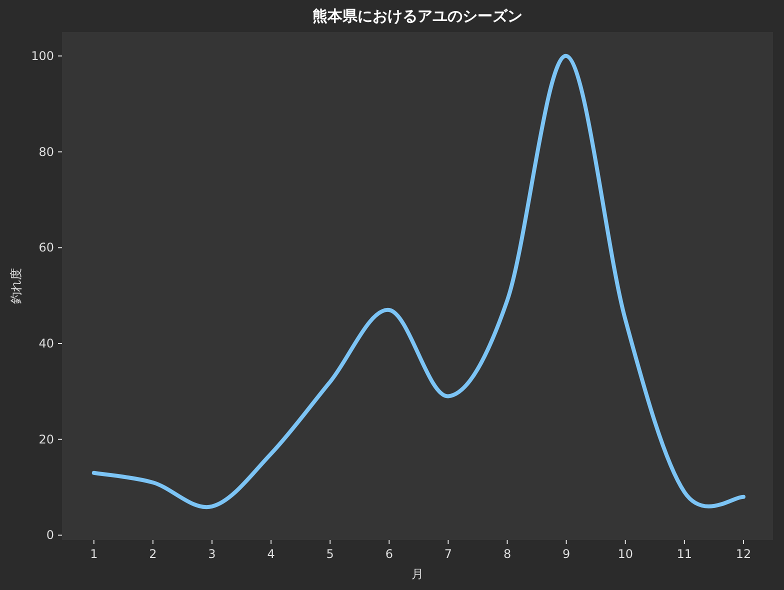 Image resolution: width=784 pixels, height=590 pixels. Describe the element at coordinates (448, 554) in the screenshot. I see `x-tick-label: 7` at that location.